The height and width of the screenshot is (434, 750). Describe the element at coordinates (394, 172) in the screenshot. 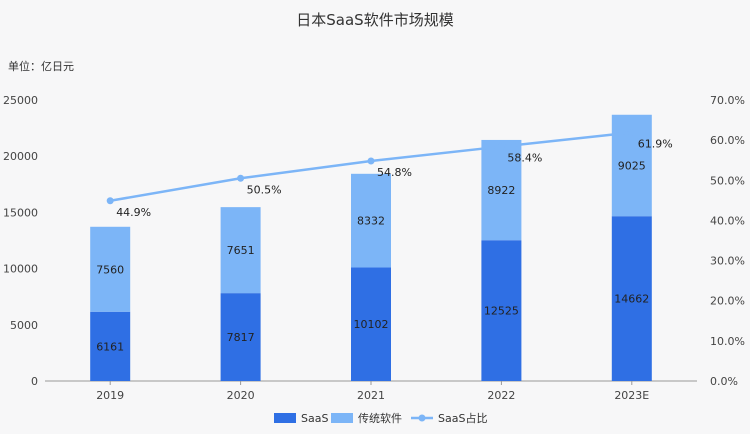

I see `saas-share-label: 54.8%` at that location.